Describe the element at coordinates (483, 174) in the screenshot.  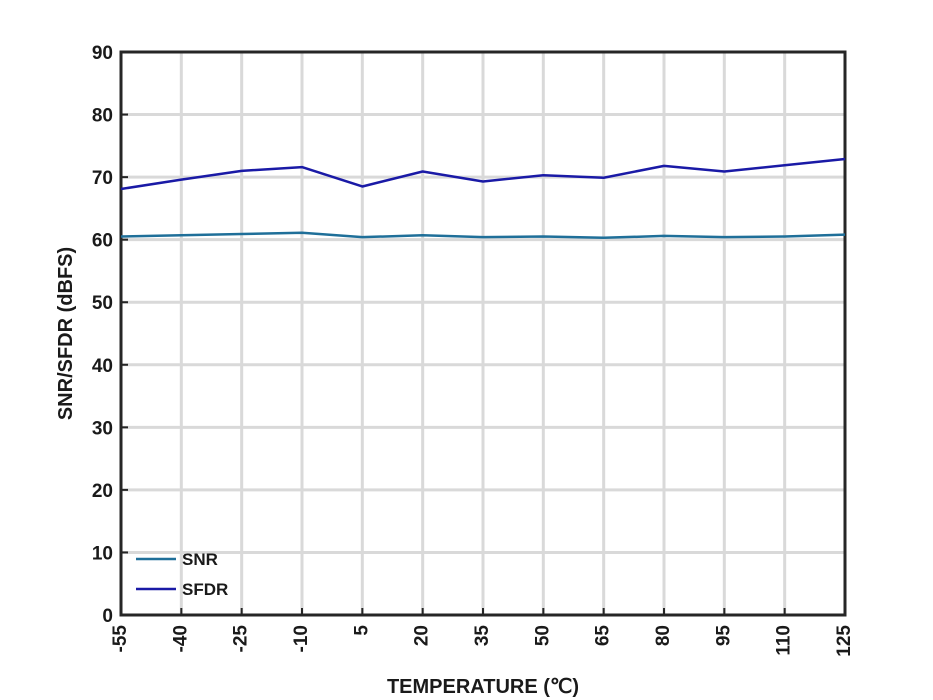
I see `series-line-sfdr` at that location.